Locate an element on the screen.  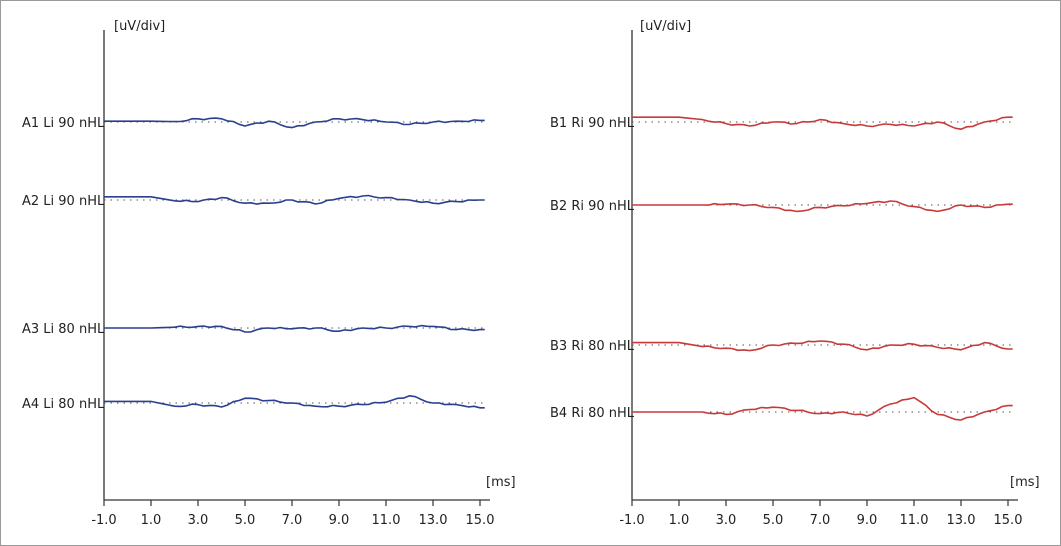
right-y-unit-label: [uV/div] is located at coordinates (665, 26).